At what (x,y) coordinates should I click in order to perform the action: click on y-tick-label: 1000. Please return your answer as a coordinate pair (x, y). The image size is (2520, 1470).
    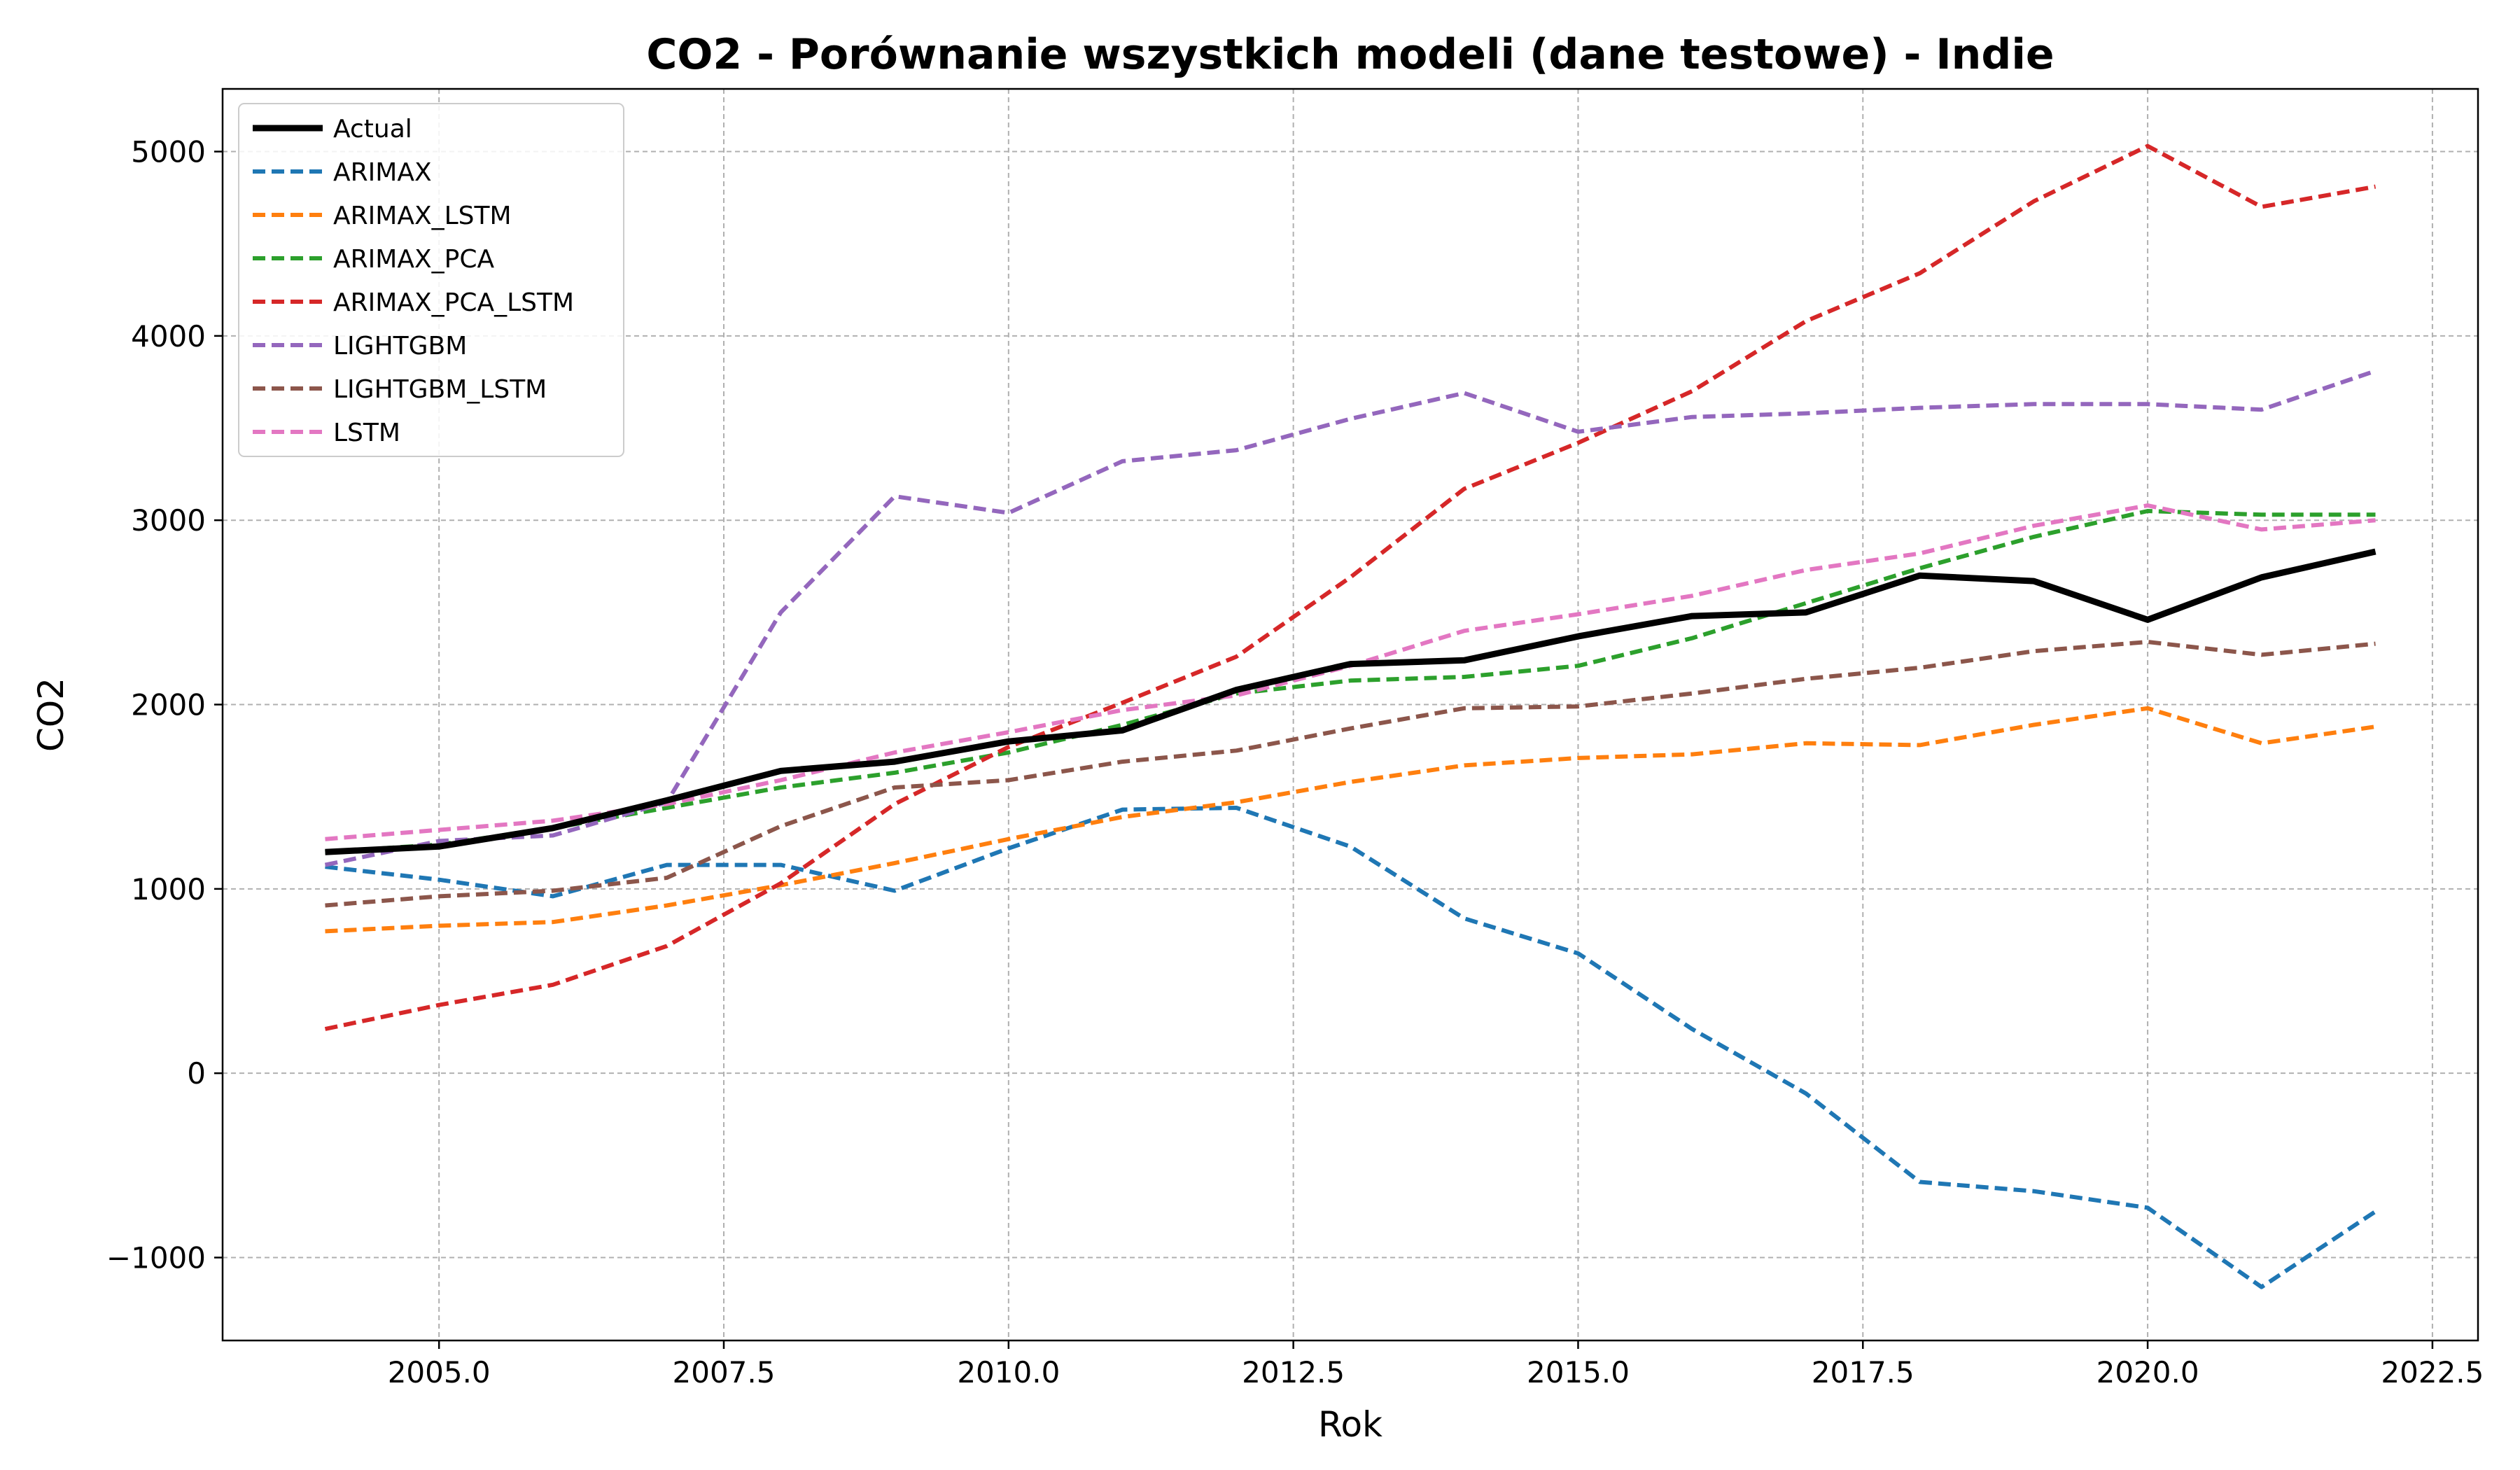
    Looking at the image, I should click on (168, 889).